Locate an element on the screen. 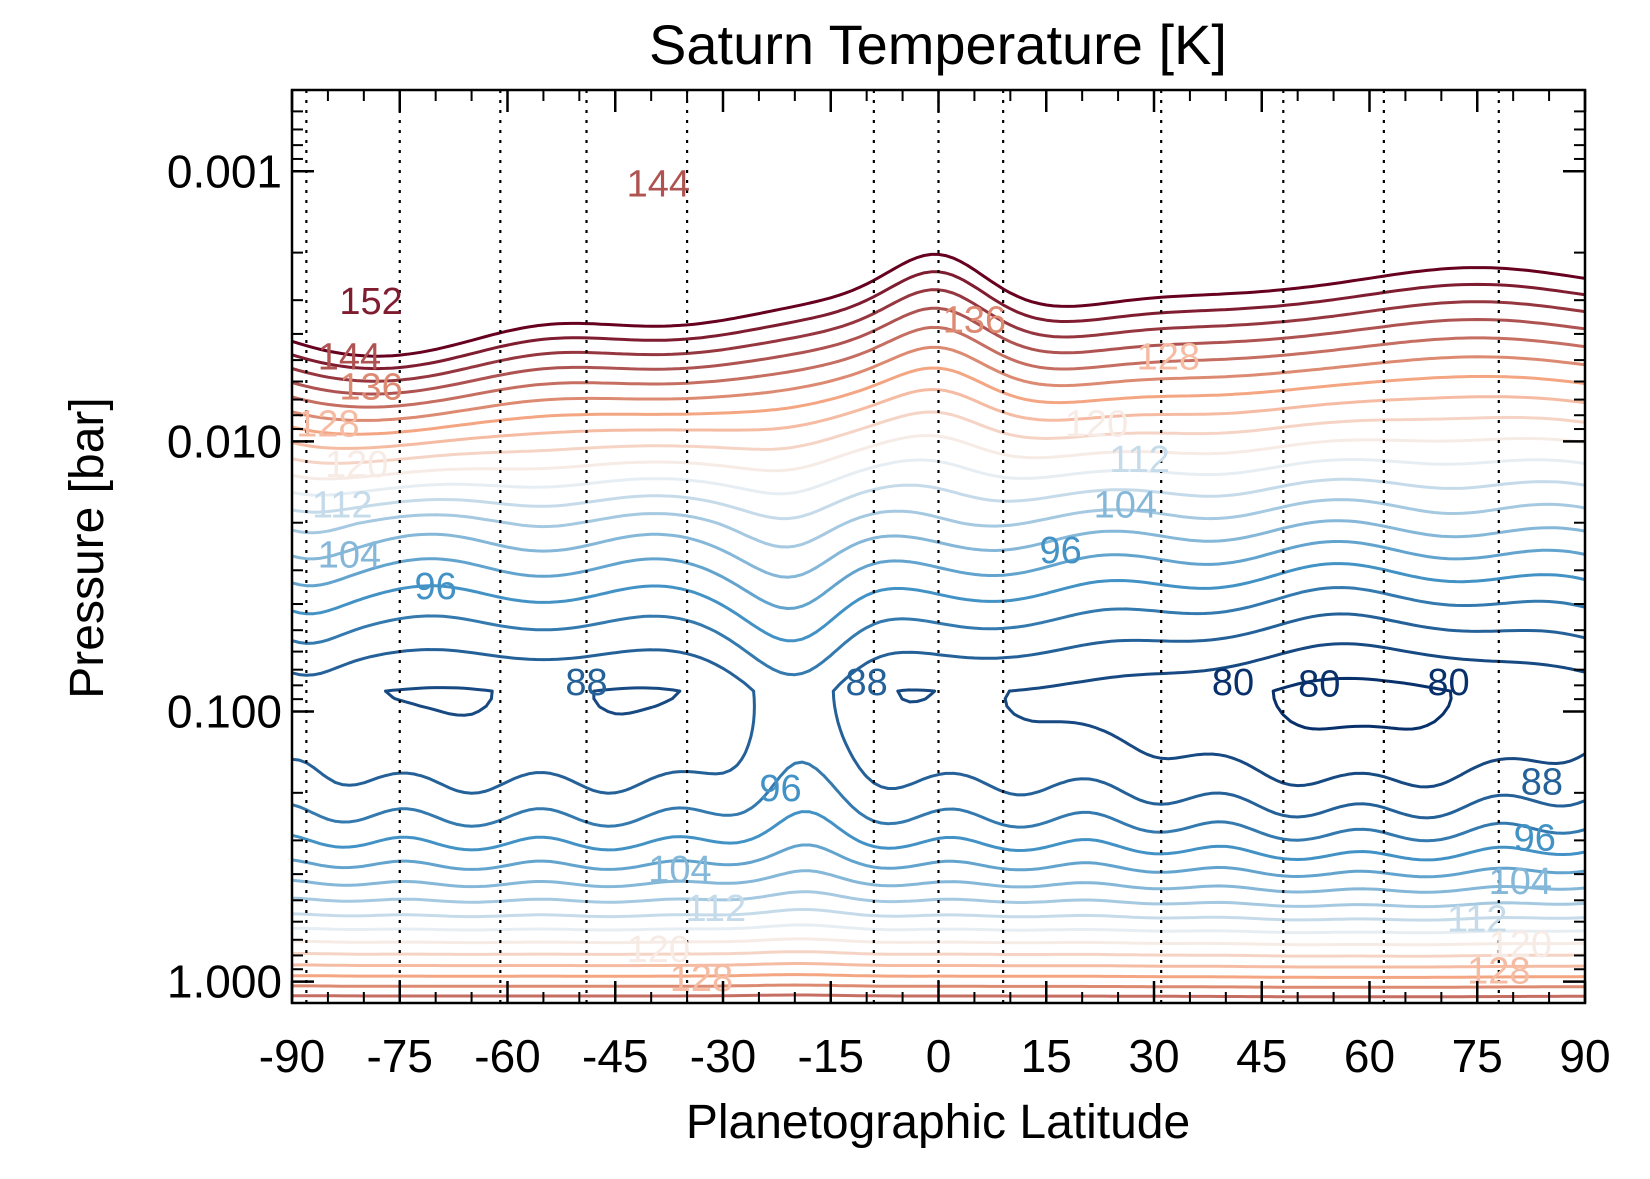 Image resolution: width=1650 pixels, height=1179 pixels. x-tick-label: 60 is located at coordinates (1369, 1056).